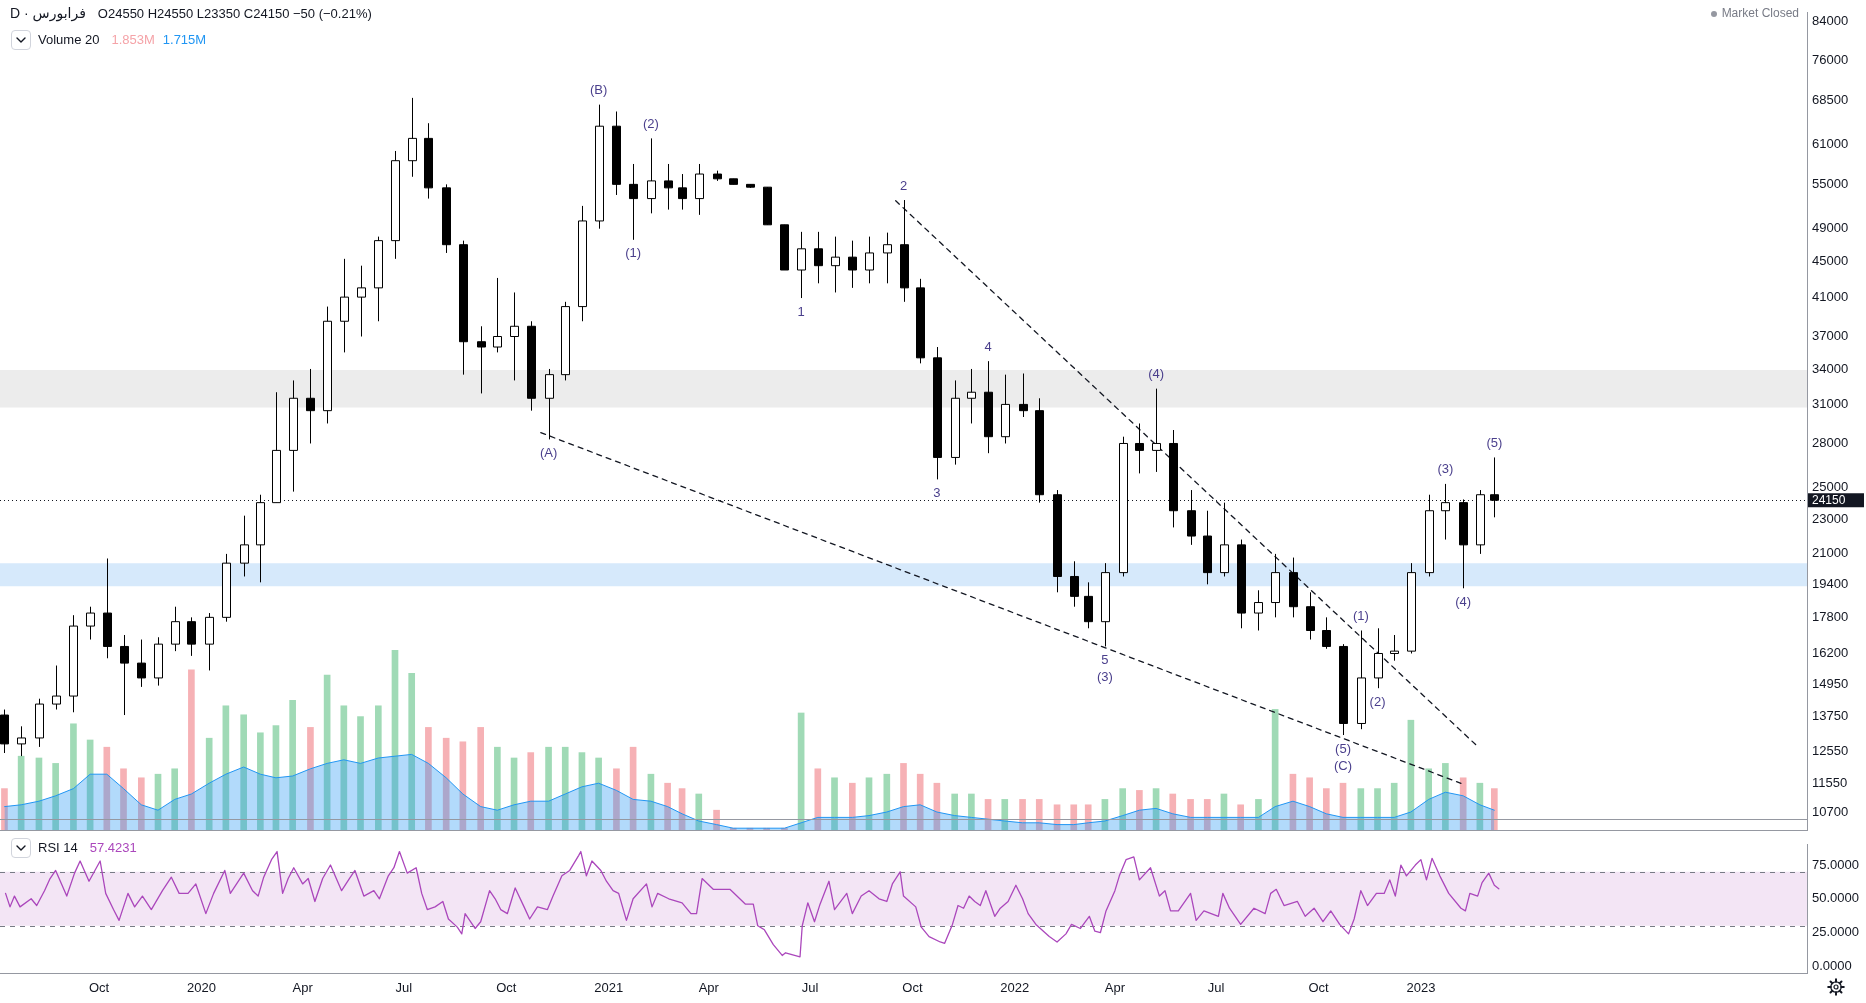 This screenshot has height=1003, width=1866. Describe the element at coordinates (548, 452) in the screenshot. I see `annotation: (A)` at that location.